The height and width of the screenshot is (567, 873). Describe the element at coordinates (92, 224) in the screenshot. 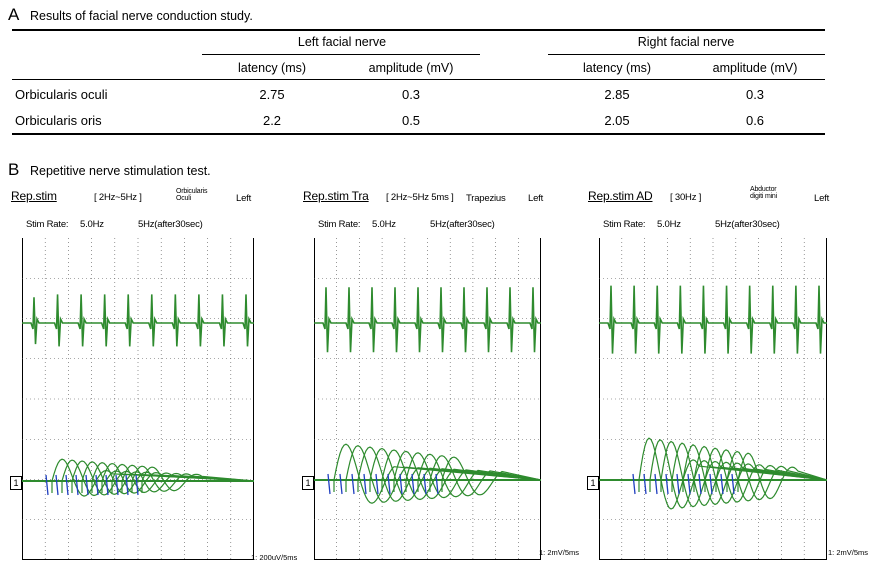

I see `plot1-stim-rate: 5.0Hz` at that location.